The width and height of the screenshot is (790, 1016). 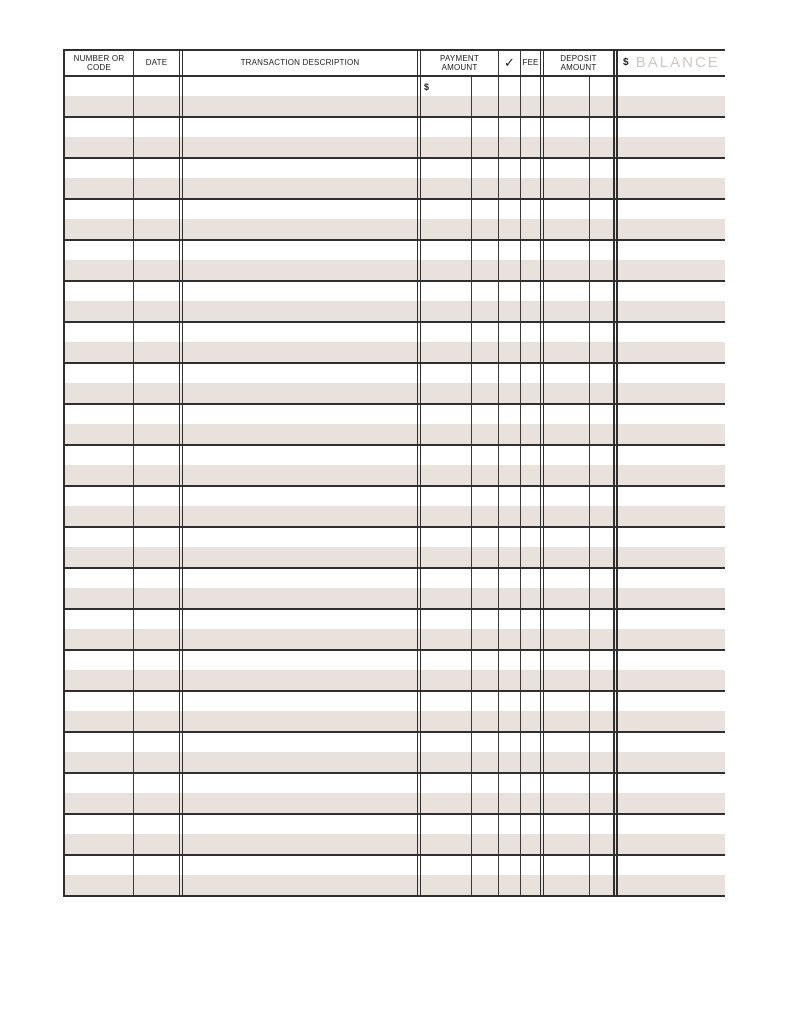 I want to click on header-payment-amount: PAYMENT AMOUNT, so click(x=459, y=63).